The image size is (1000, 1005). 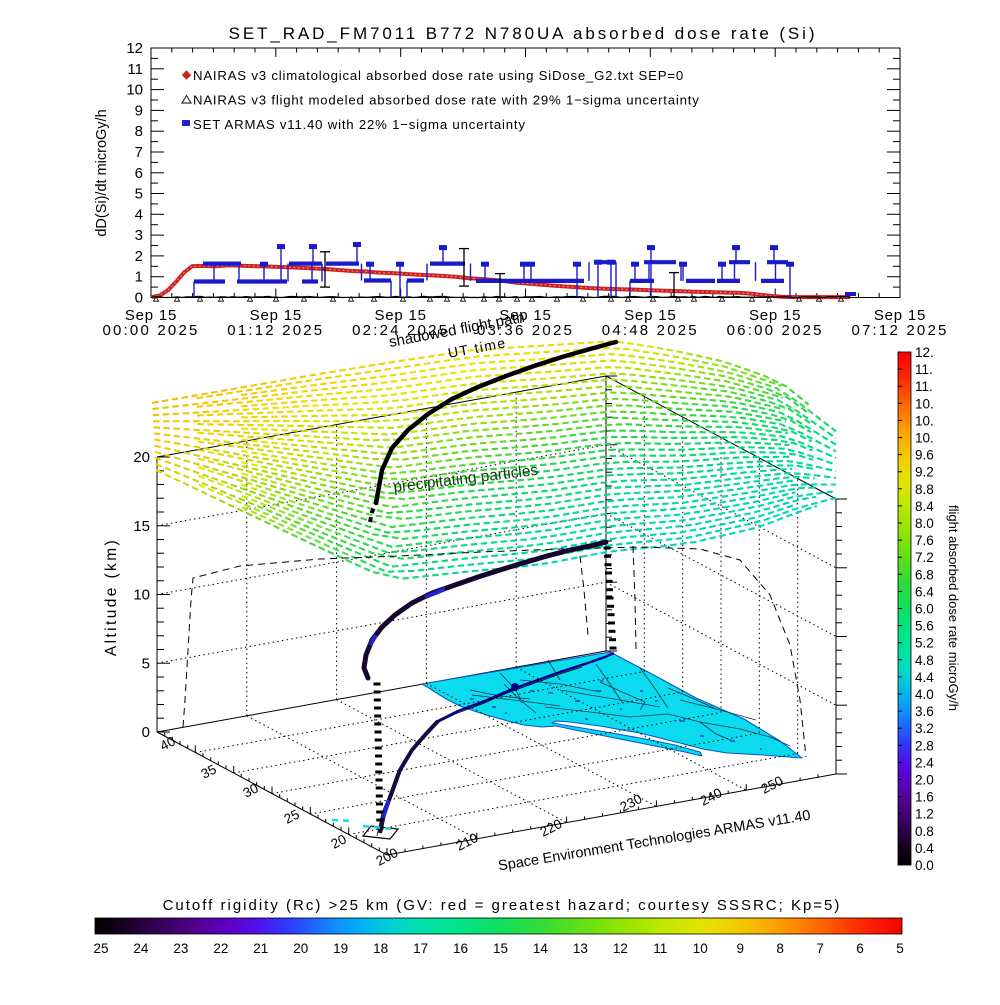 What do you see at coordinates (924, 694) in the screenshot?
I see `svg-text: 4.0` at bounding box center [924, 694].